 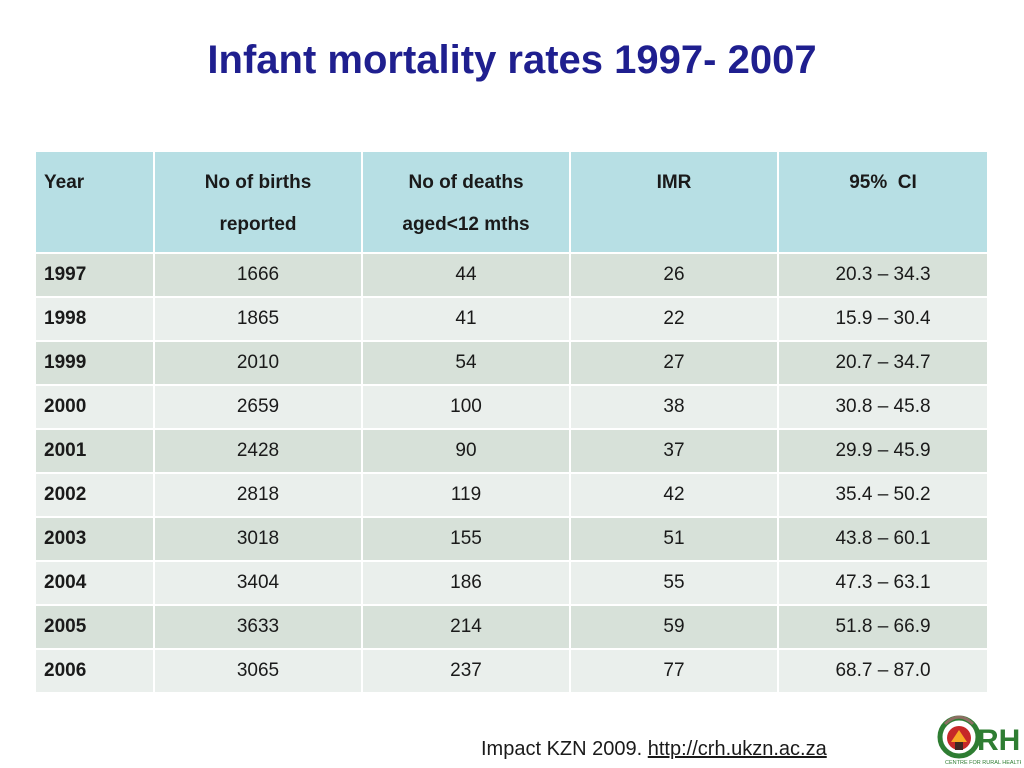 I want to click on table-row: 2002 2818 119 42 35.4 – 50.2, so click(x=511, y=495).